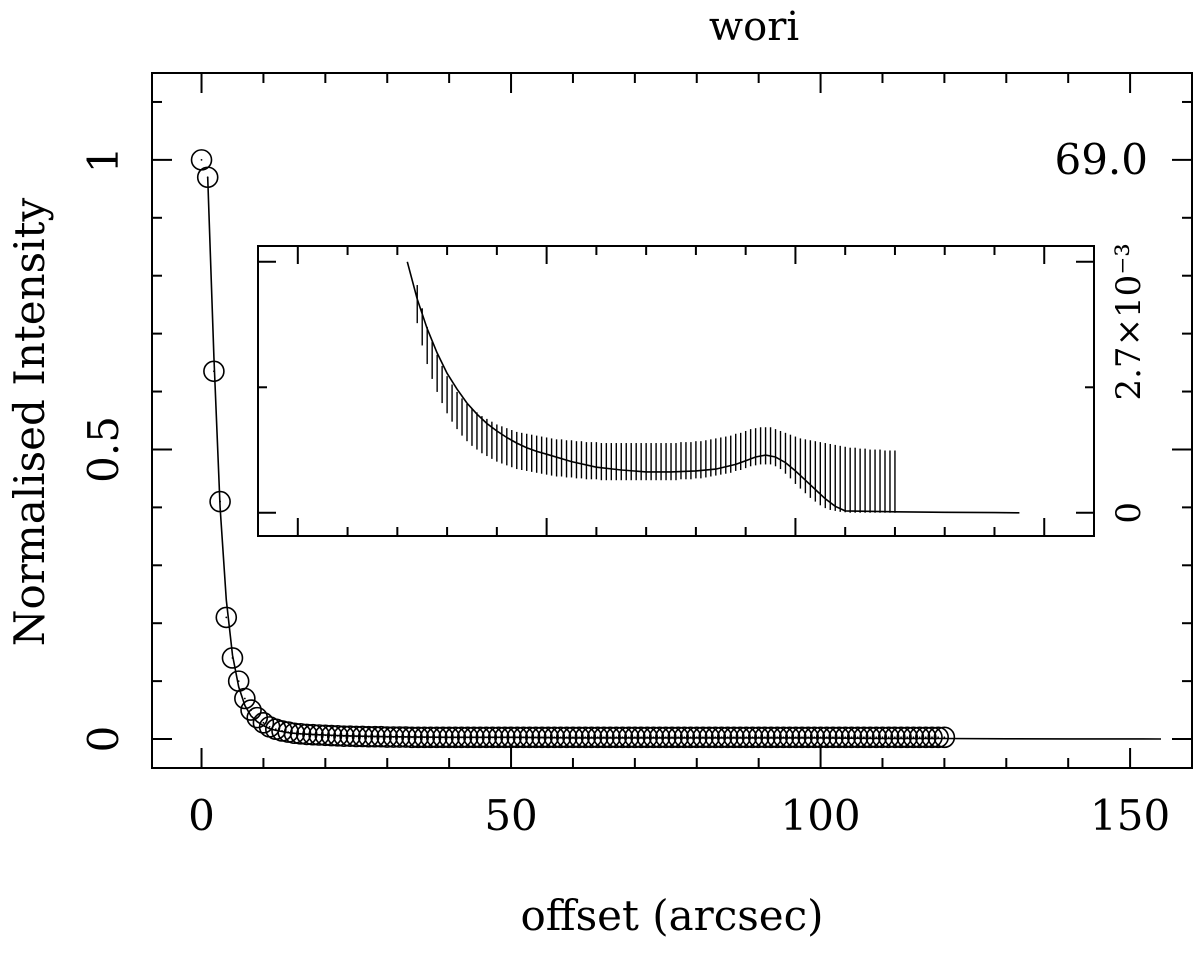 This screenshot has width=1200, height=953. I want to click on x-tick-label: 50, so click(510, 815).